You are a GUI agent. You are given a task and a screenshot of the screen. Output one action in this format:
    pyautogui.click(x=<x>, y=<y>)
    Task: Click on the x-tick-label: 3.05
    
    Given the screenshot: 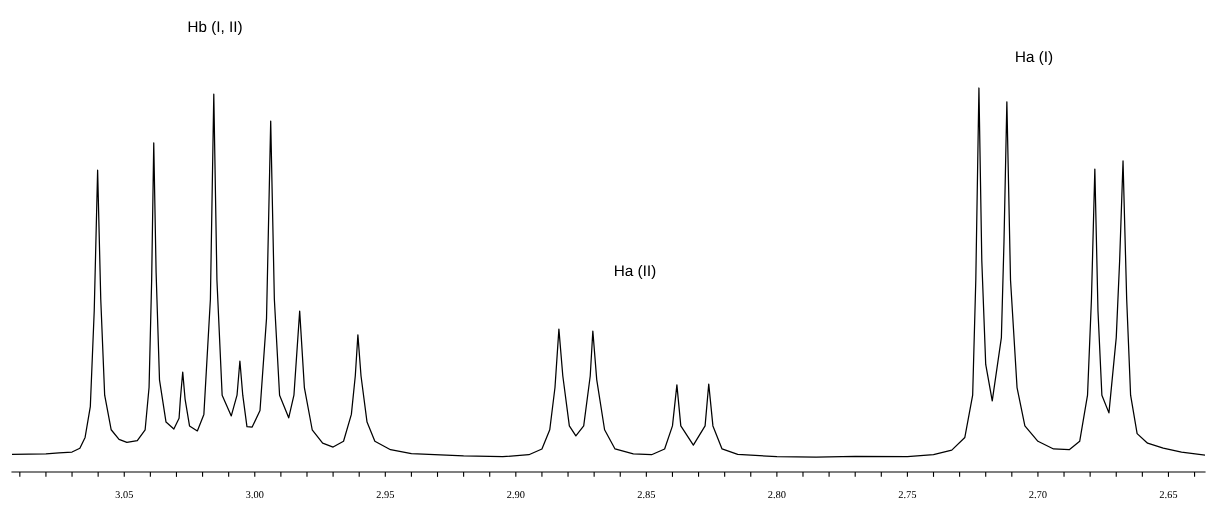 What is the action you would take?
    pyautogui.click(x=124, y=495)
    